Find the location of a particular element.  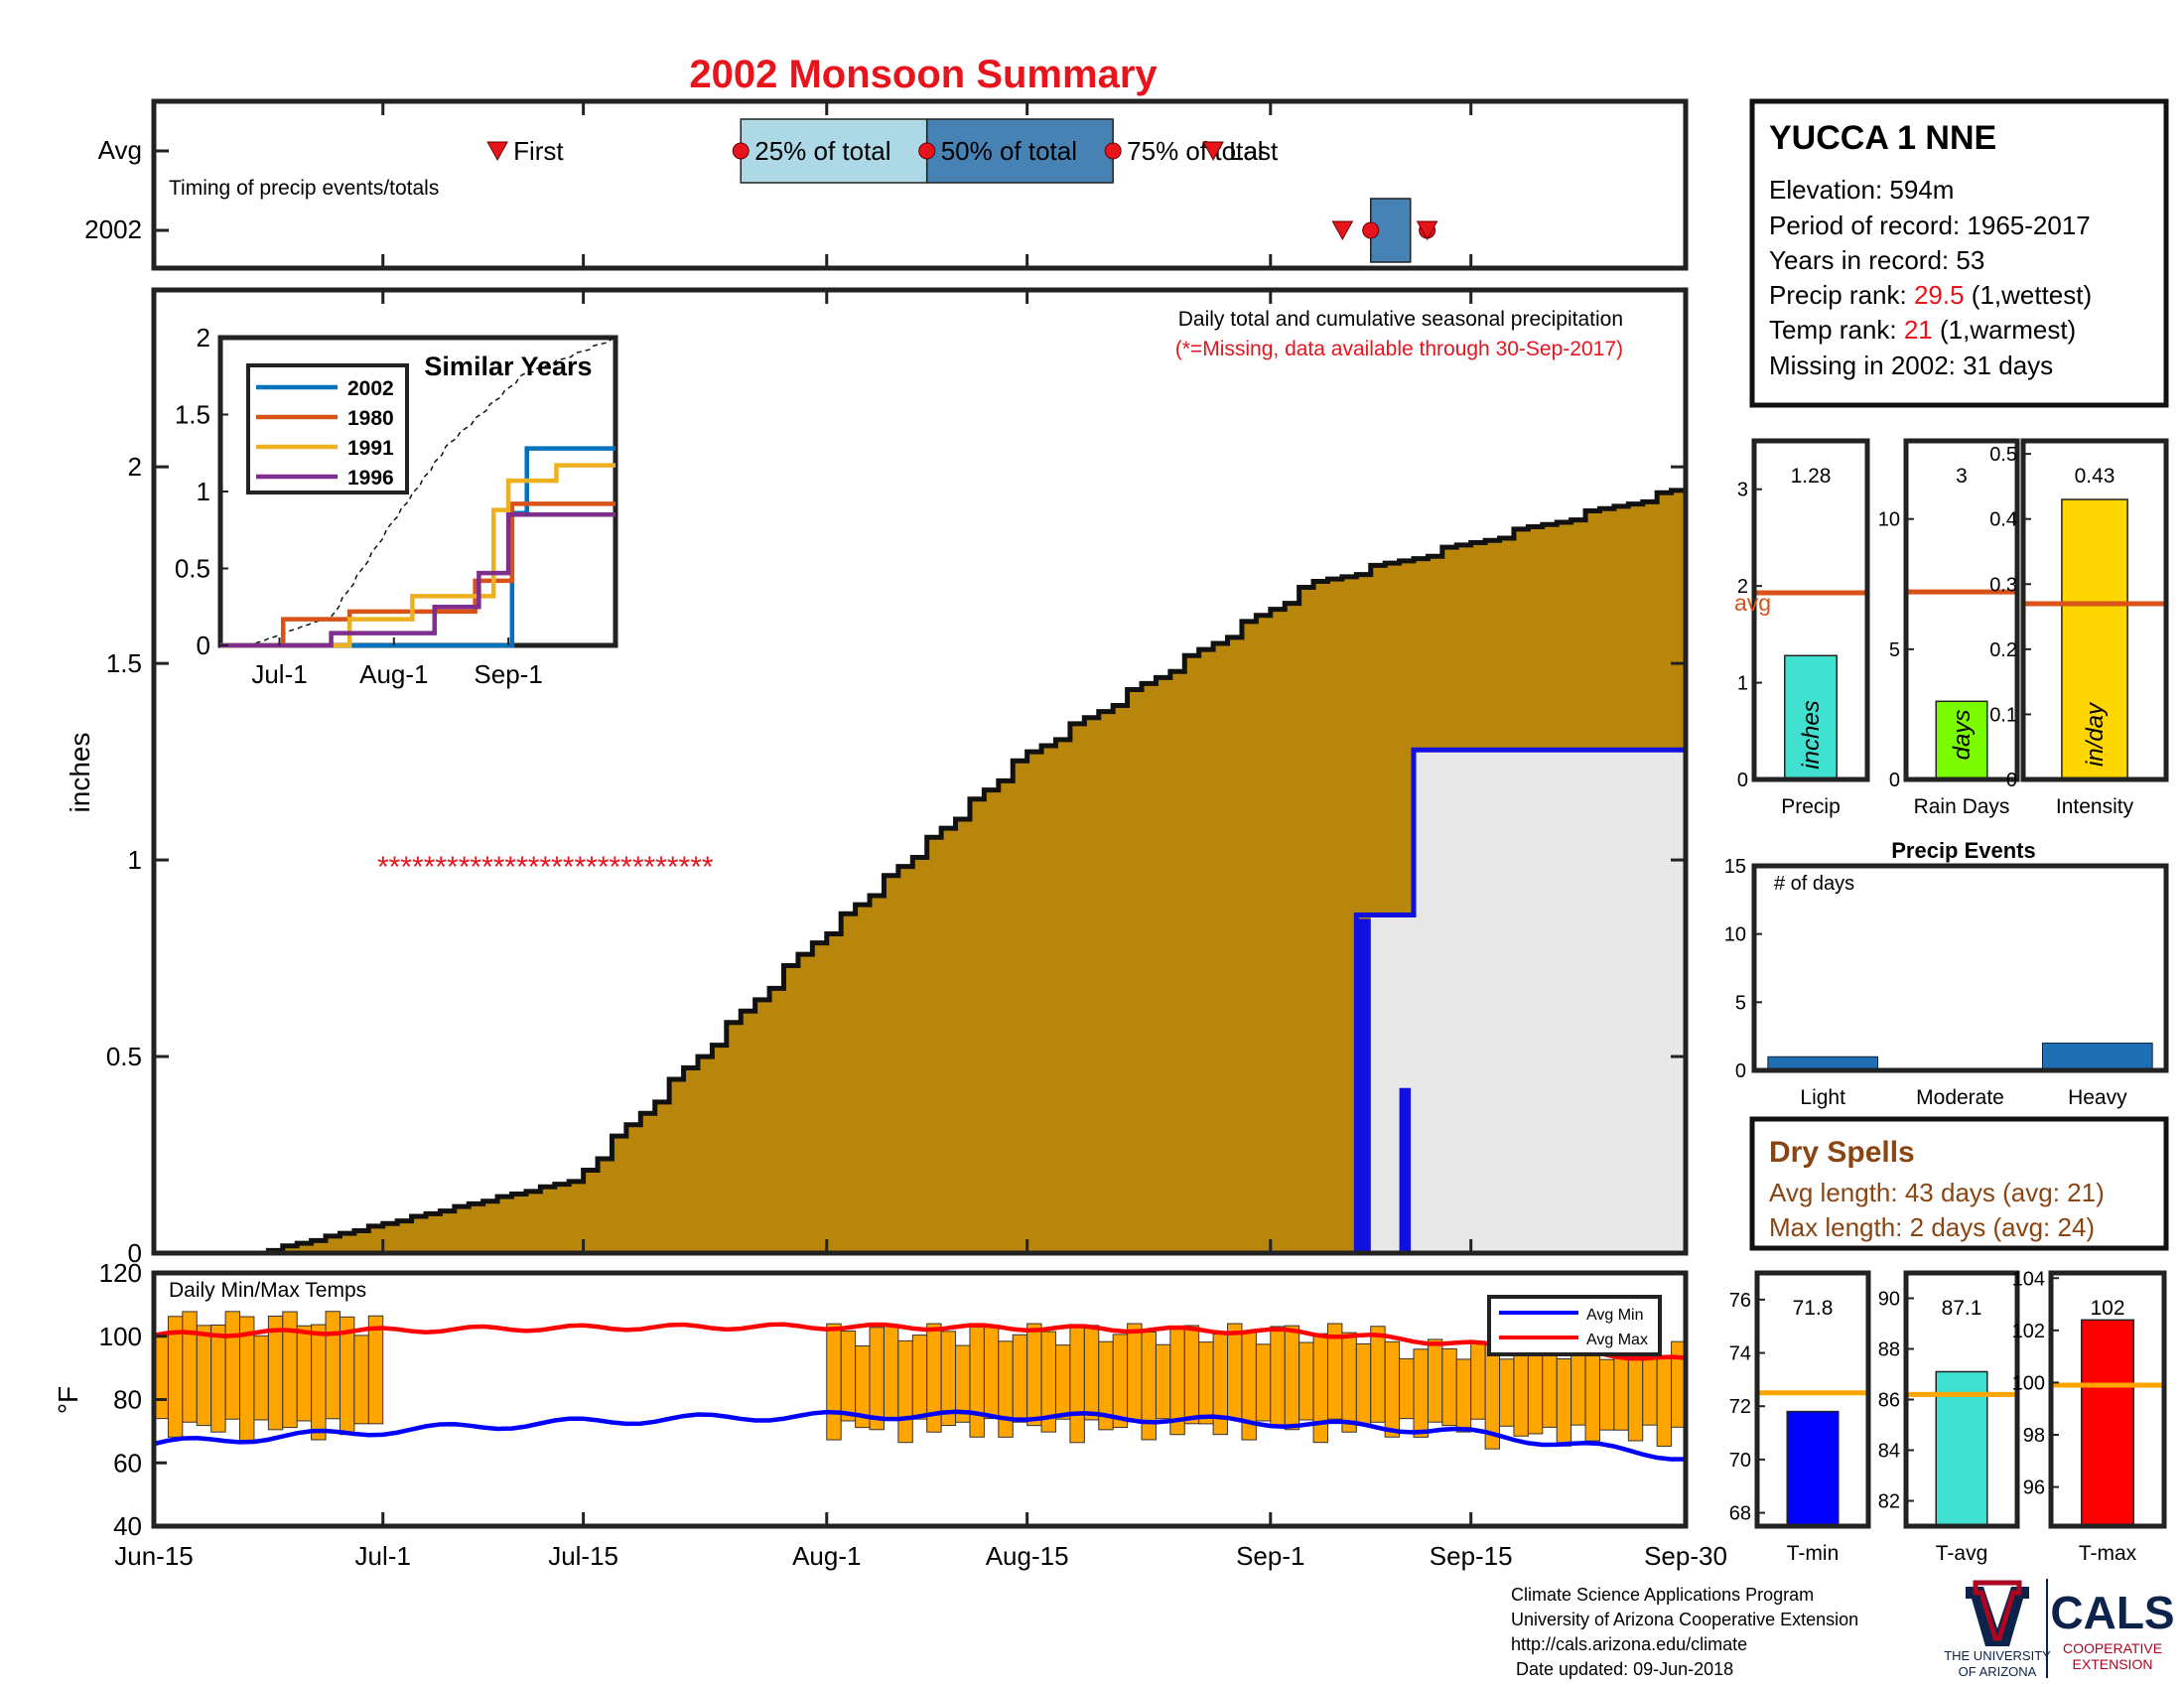

station-period: Period of record: 1965-2017 is located at coordinates (1930, 225).